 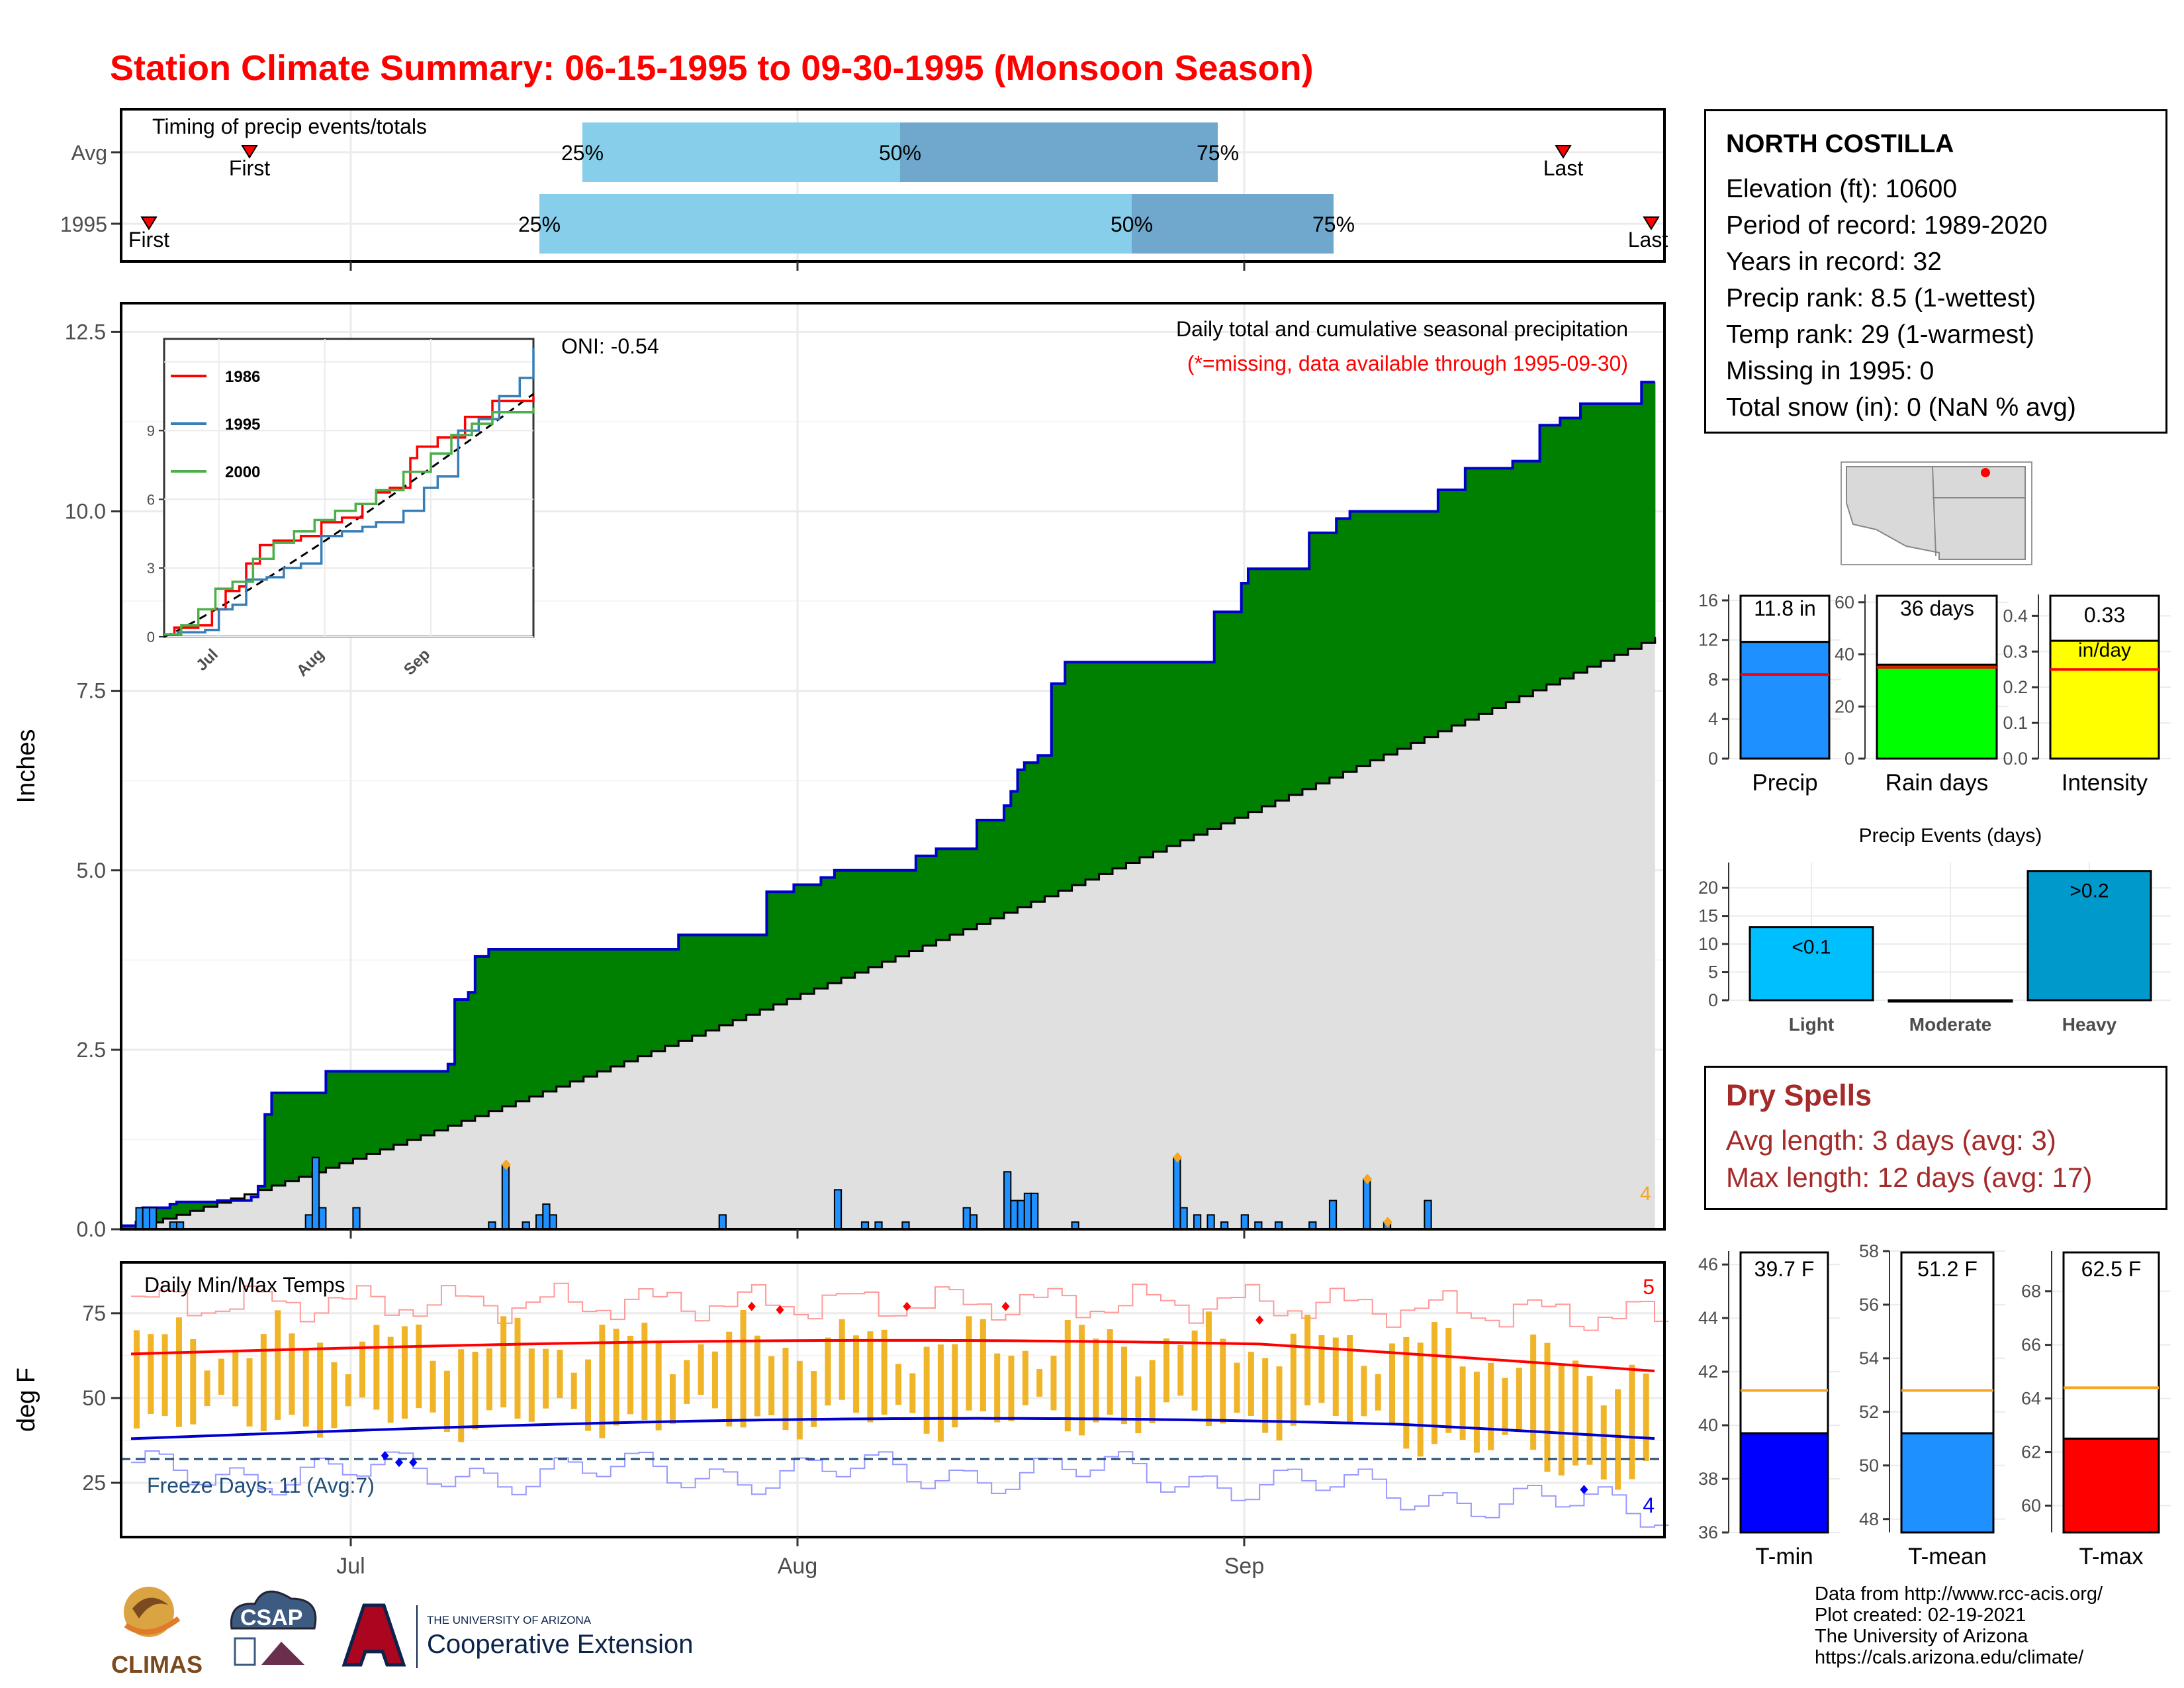 What do you see at coordinates (1869, 1251) in the screenshot?
I see `tmean-summary-y-tick-label: 58` at bounding box center [1869, 1251].